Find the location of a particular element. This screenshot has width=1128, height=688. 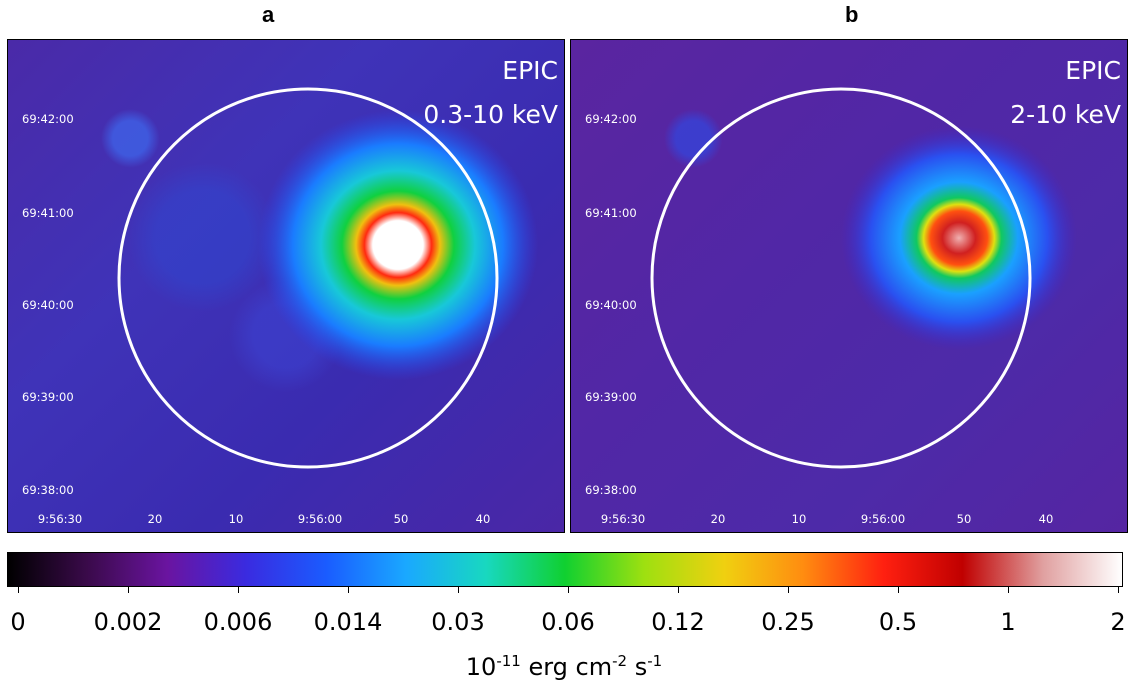

panel-b-instrument-label: EPIC is located at coordinates (1093, 70).